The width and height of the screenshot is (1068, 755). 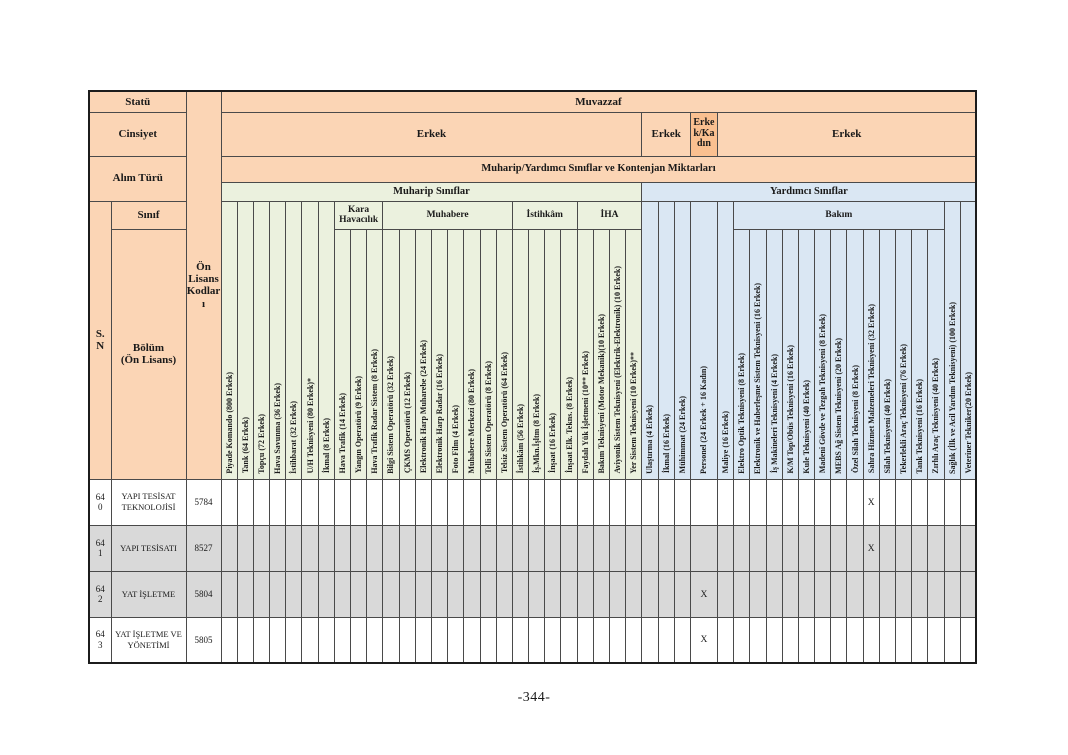 I want to click on group-header-cell-istihkam: İstihkâm, so click(x=544, y=215).